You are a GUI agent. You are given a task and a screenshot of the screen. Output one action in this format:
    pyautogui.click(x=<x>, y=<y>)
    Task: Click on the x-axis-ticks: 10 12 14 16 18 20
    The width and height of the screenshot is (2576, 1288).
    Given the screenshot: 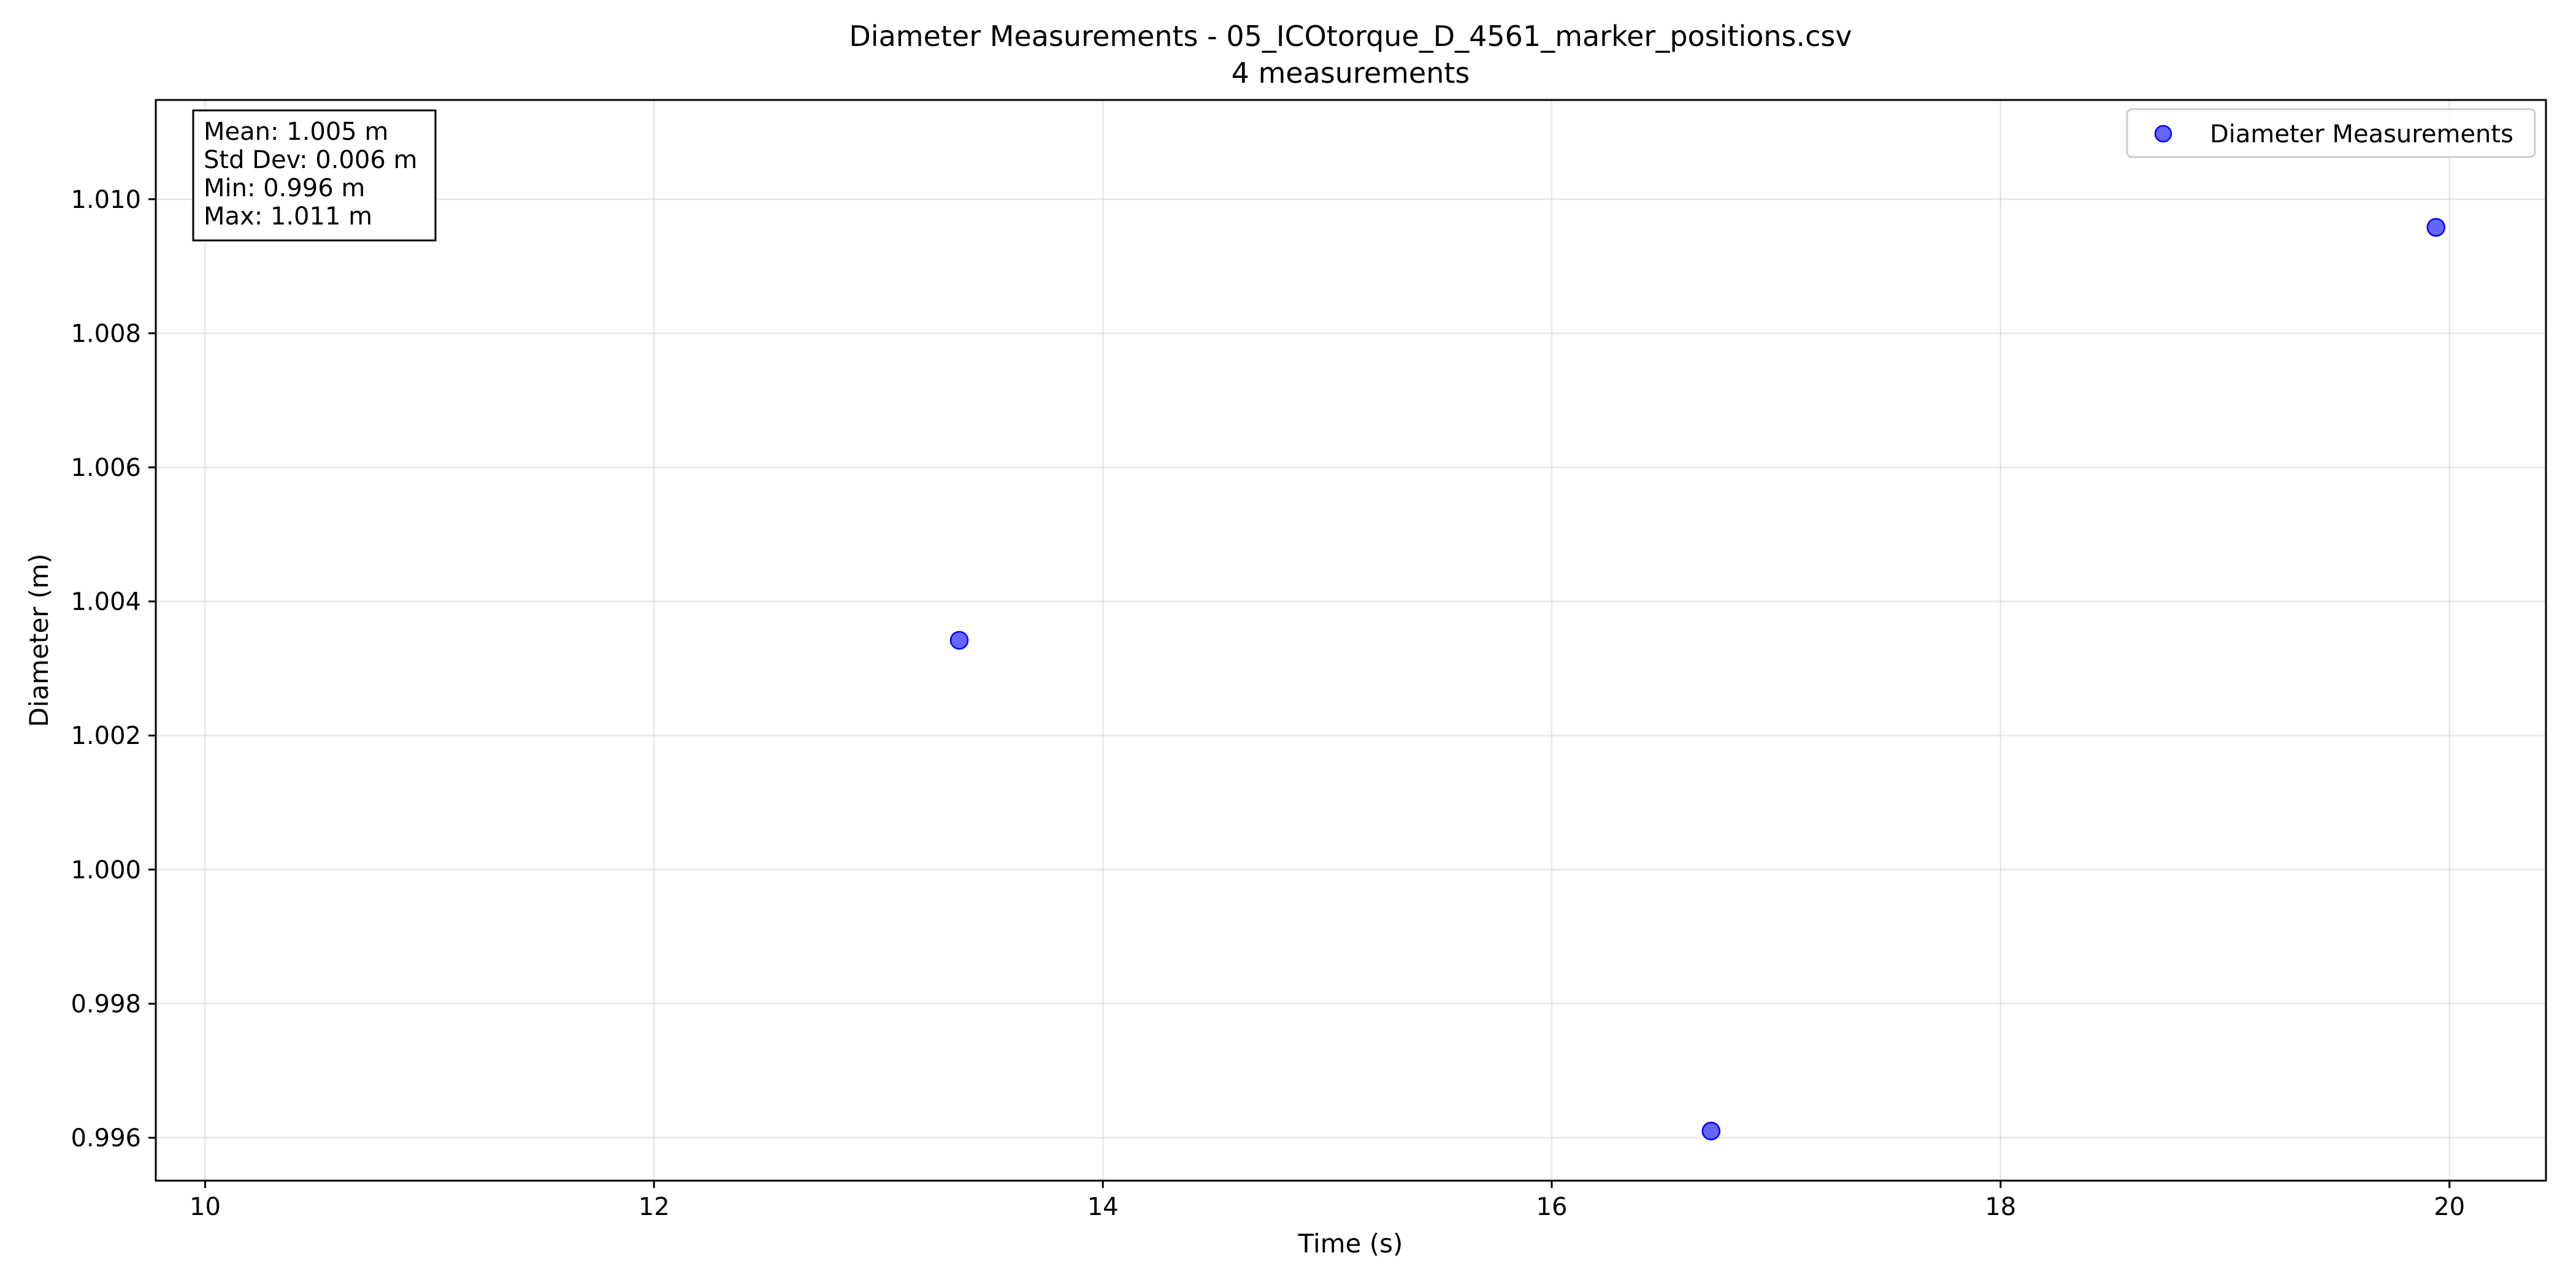 What is the action you would take?
    pyautogui.click(x=1327, y=1201)
    